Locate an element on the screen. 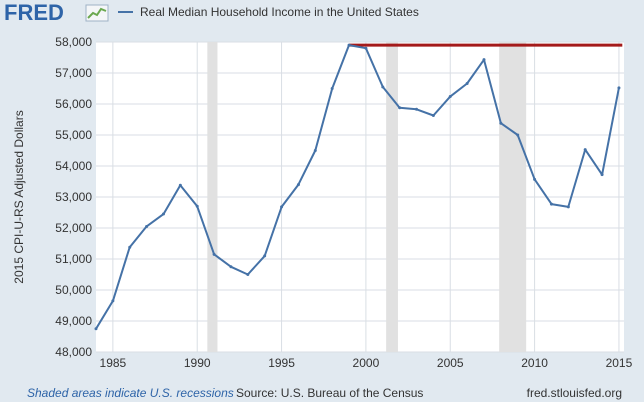  fred-logo: FRED is located at coordinates (56, 12).